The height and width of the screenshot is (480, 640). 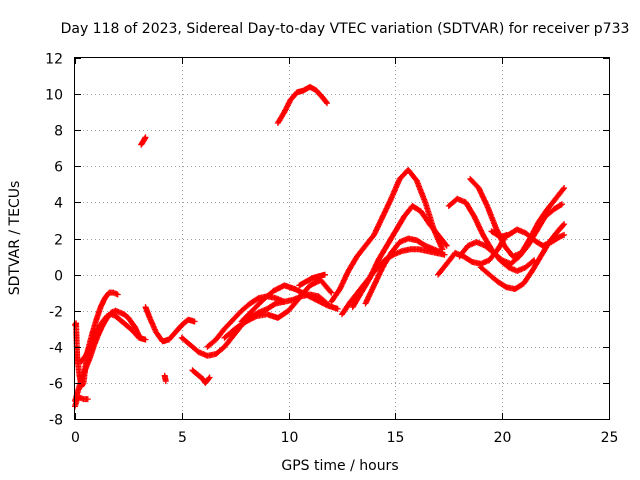 I want to click on y-tick-label: 12, so click(x=54, y=60).